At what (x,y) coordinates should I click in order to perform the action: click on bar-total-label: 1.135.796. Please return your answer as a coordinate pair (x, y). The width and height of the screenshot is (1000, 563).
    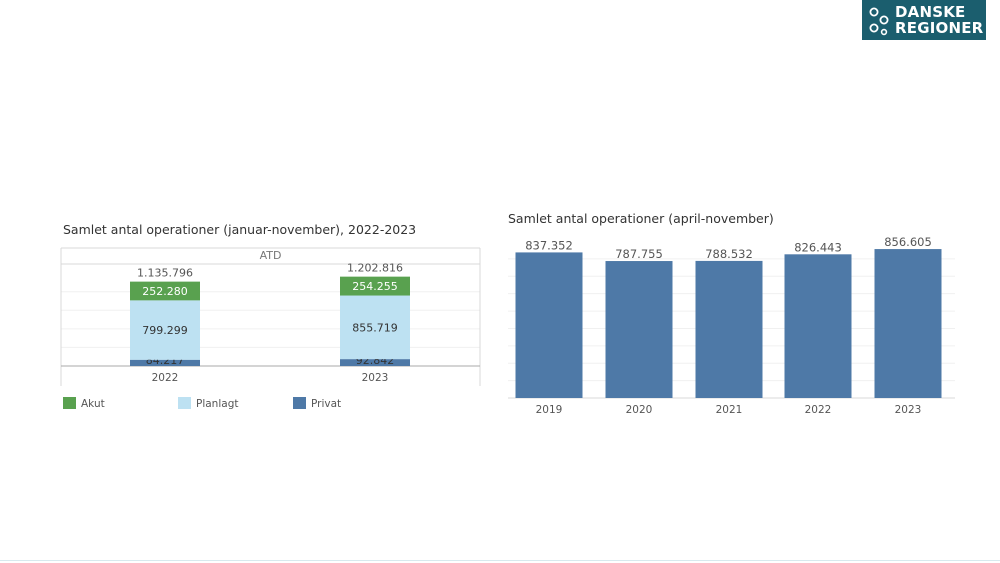
    Looking at the image, I should click on (165, 273).